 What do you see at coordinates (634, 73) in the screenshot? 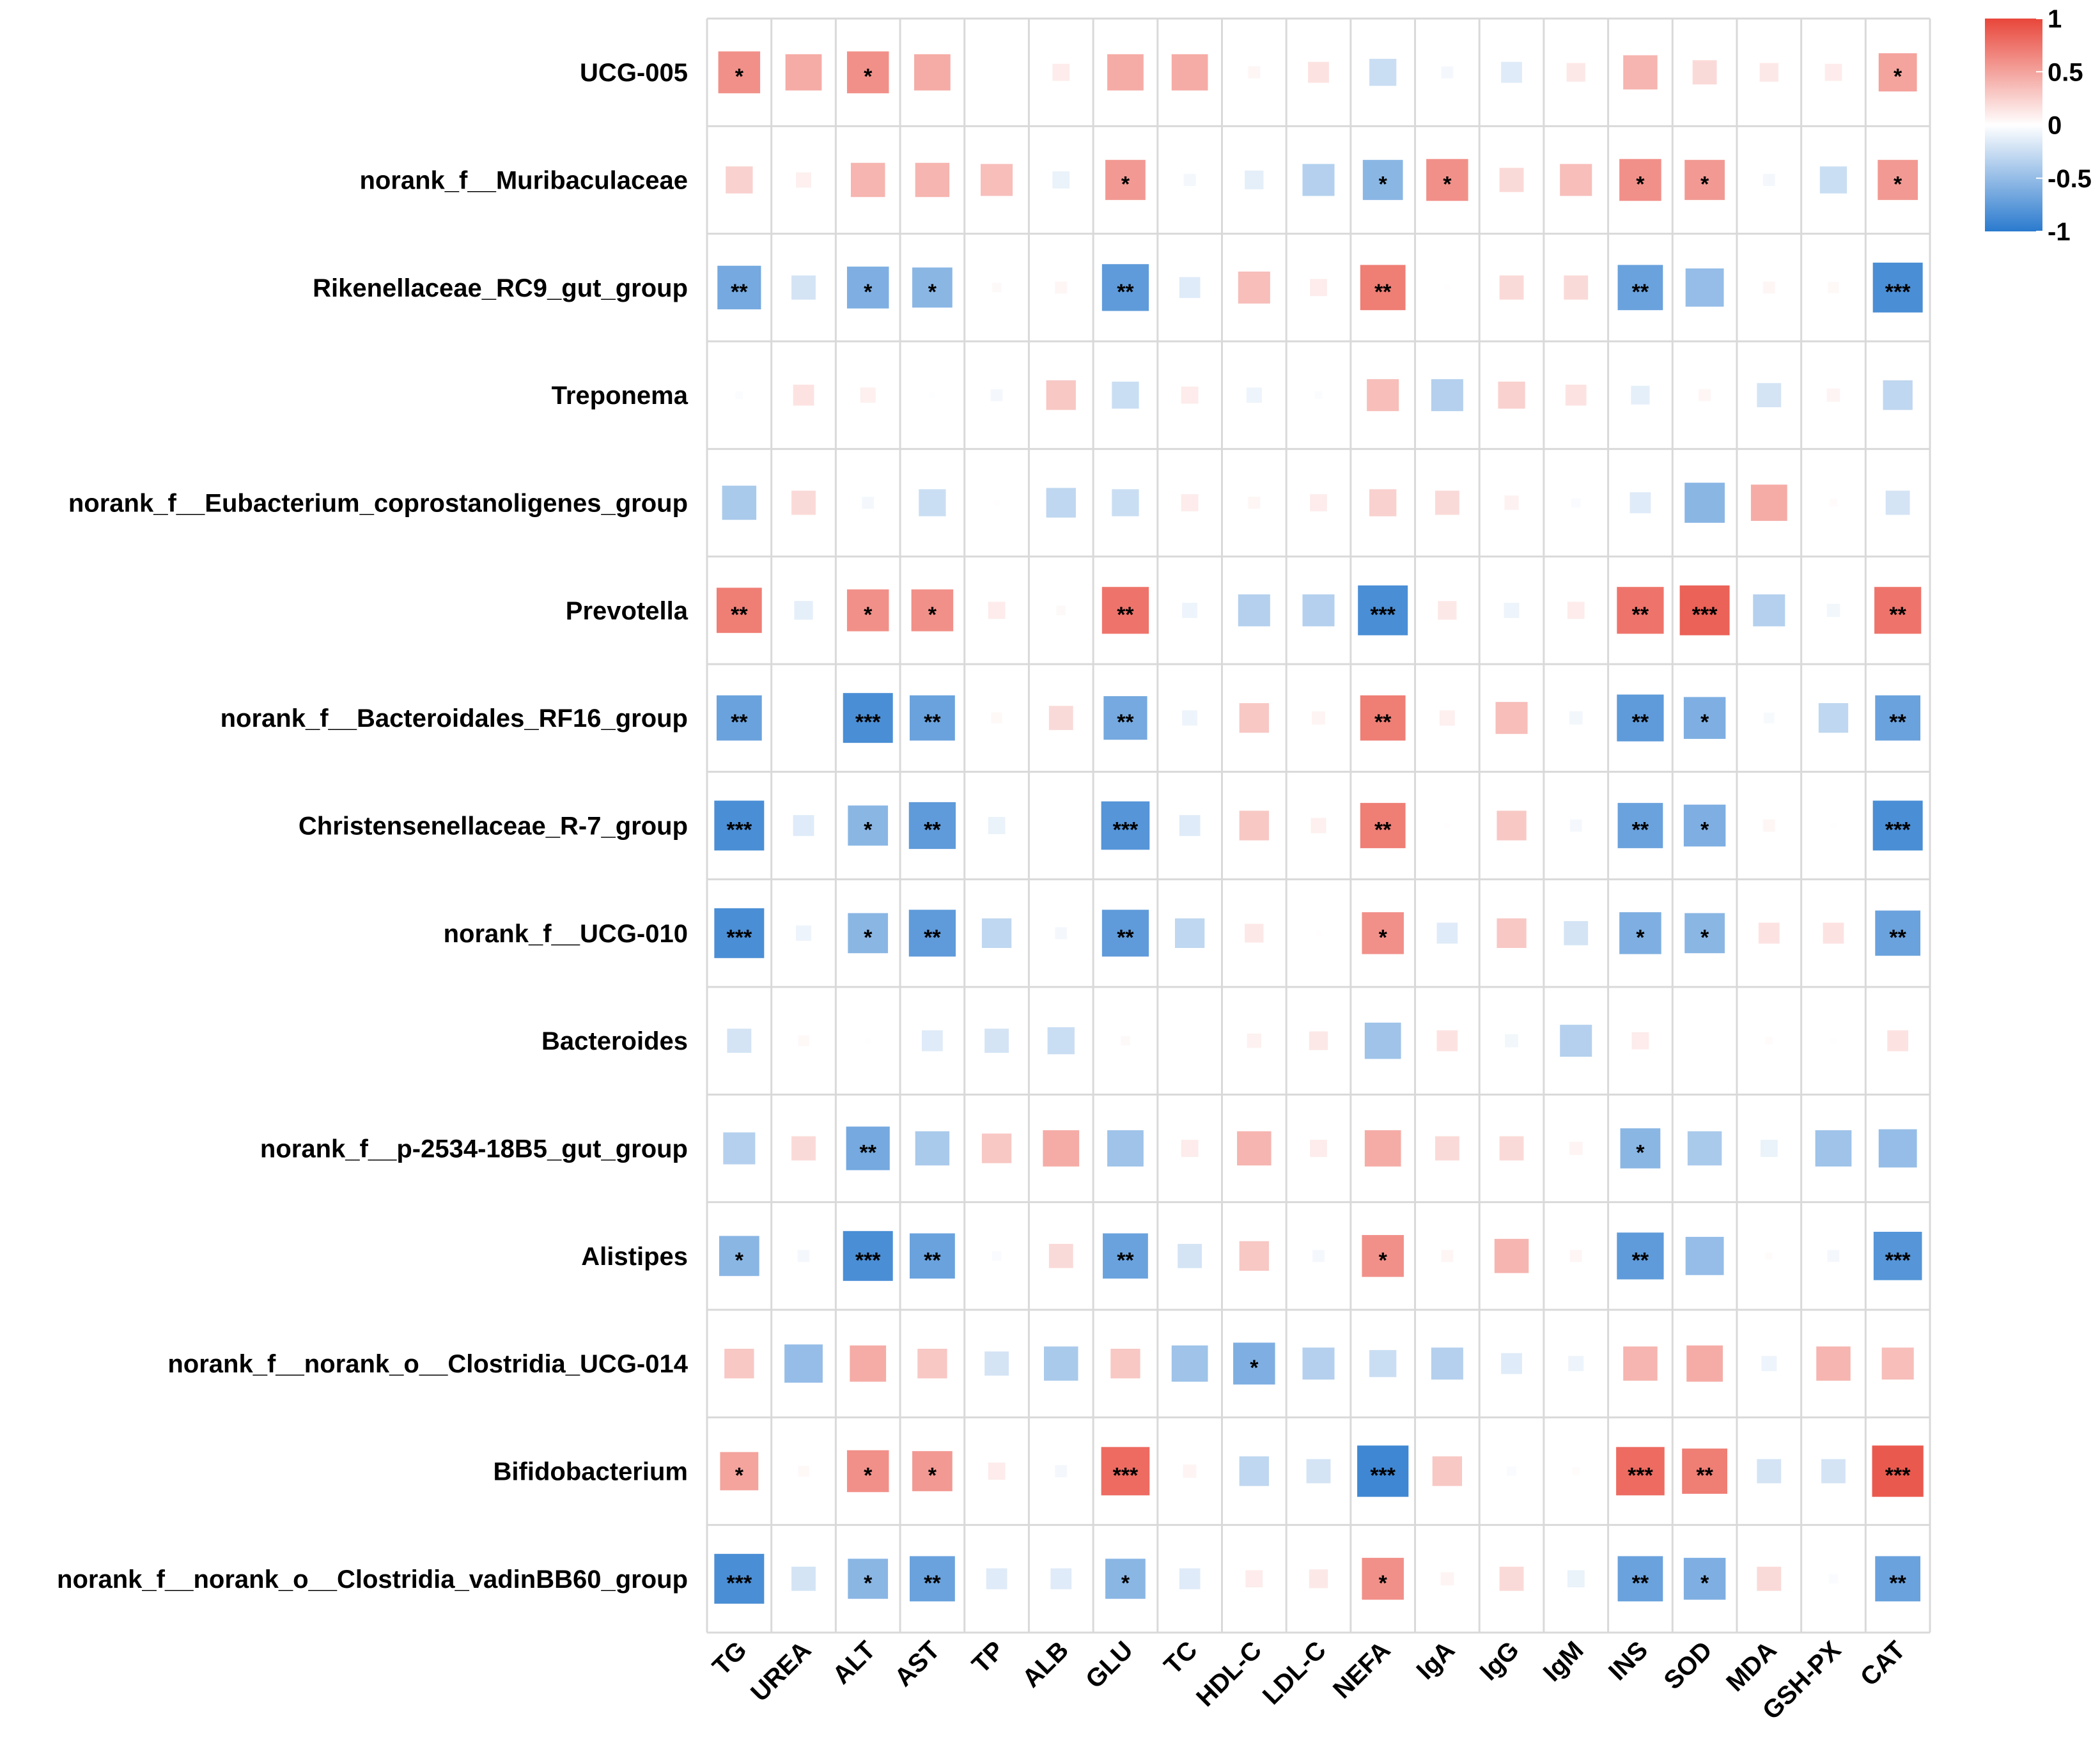
I see `y-tick-label: UCG-005` at bounding box center [634, 73].